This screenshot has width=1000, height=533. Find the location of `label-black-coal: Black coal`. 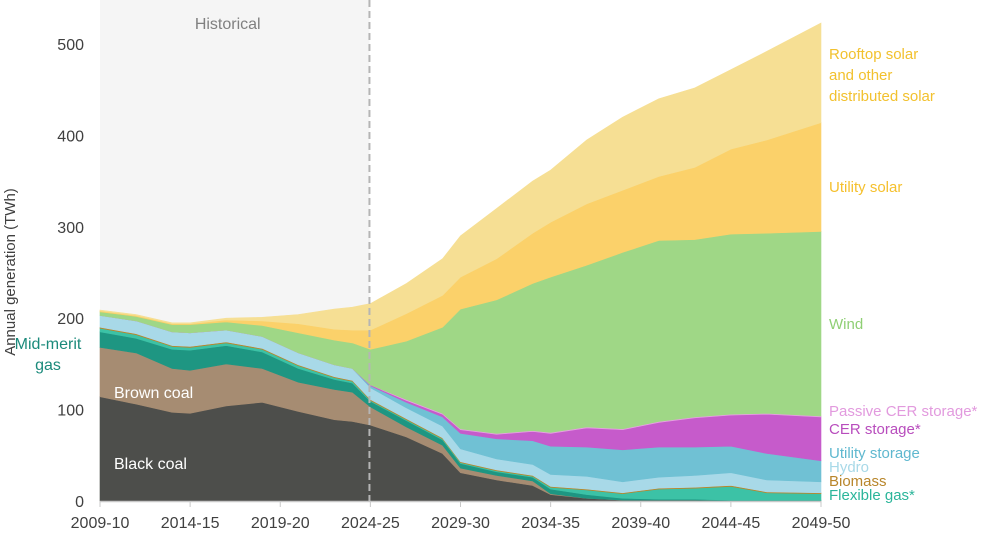

label-black-coal: Black coal is located at coordinates (150, 464).